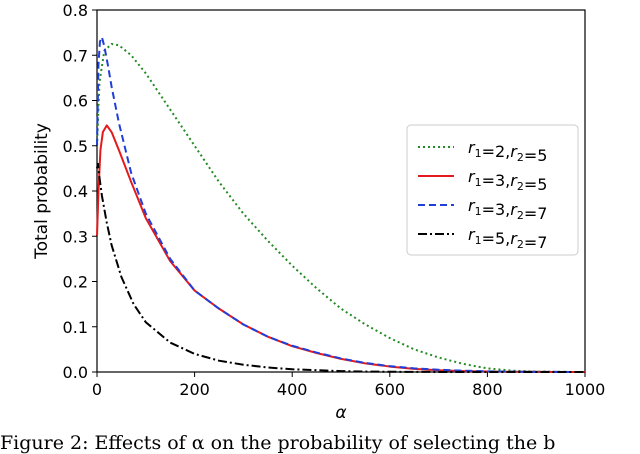 This screenshot has width=640, height=454. I want to click on legend-label-0: r1=2,r2=5, so click(507, 151).